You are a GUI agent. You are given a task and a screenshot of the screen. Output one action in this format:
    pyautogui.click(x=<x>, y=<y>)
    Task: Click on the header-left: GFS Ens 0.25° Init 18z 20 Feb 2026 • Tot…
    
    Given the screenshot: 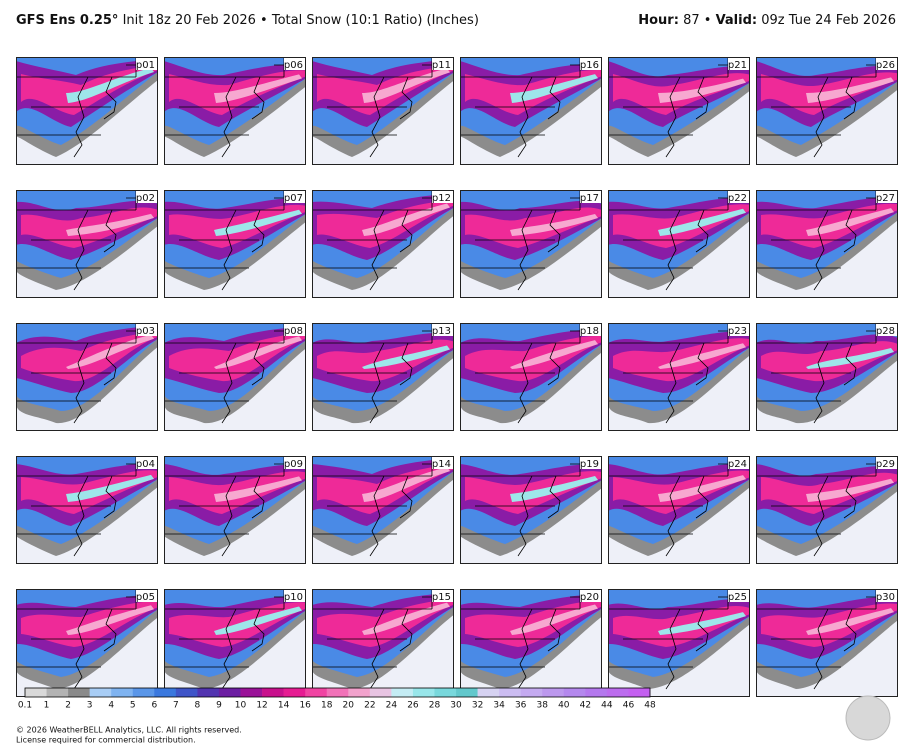 What is the action you would take?
    pyautogui.click(x=247, y=20)
    